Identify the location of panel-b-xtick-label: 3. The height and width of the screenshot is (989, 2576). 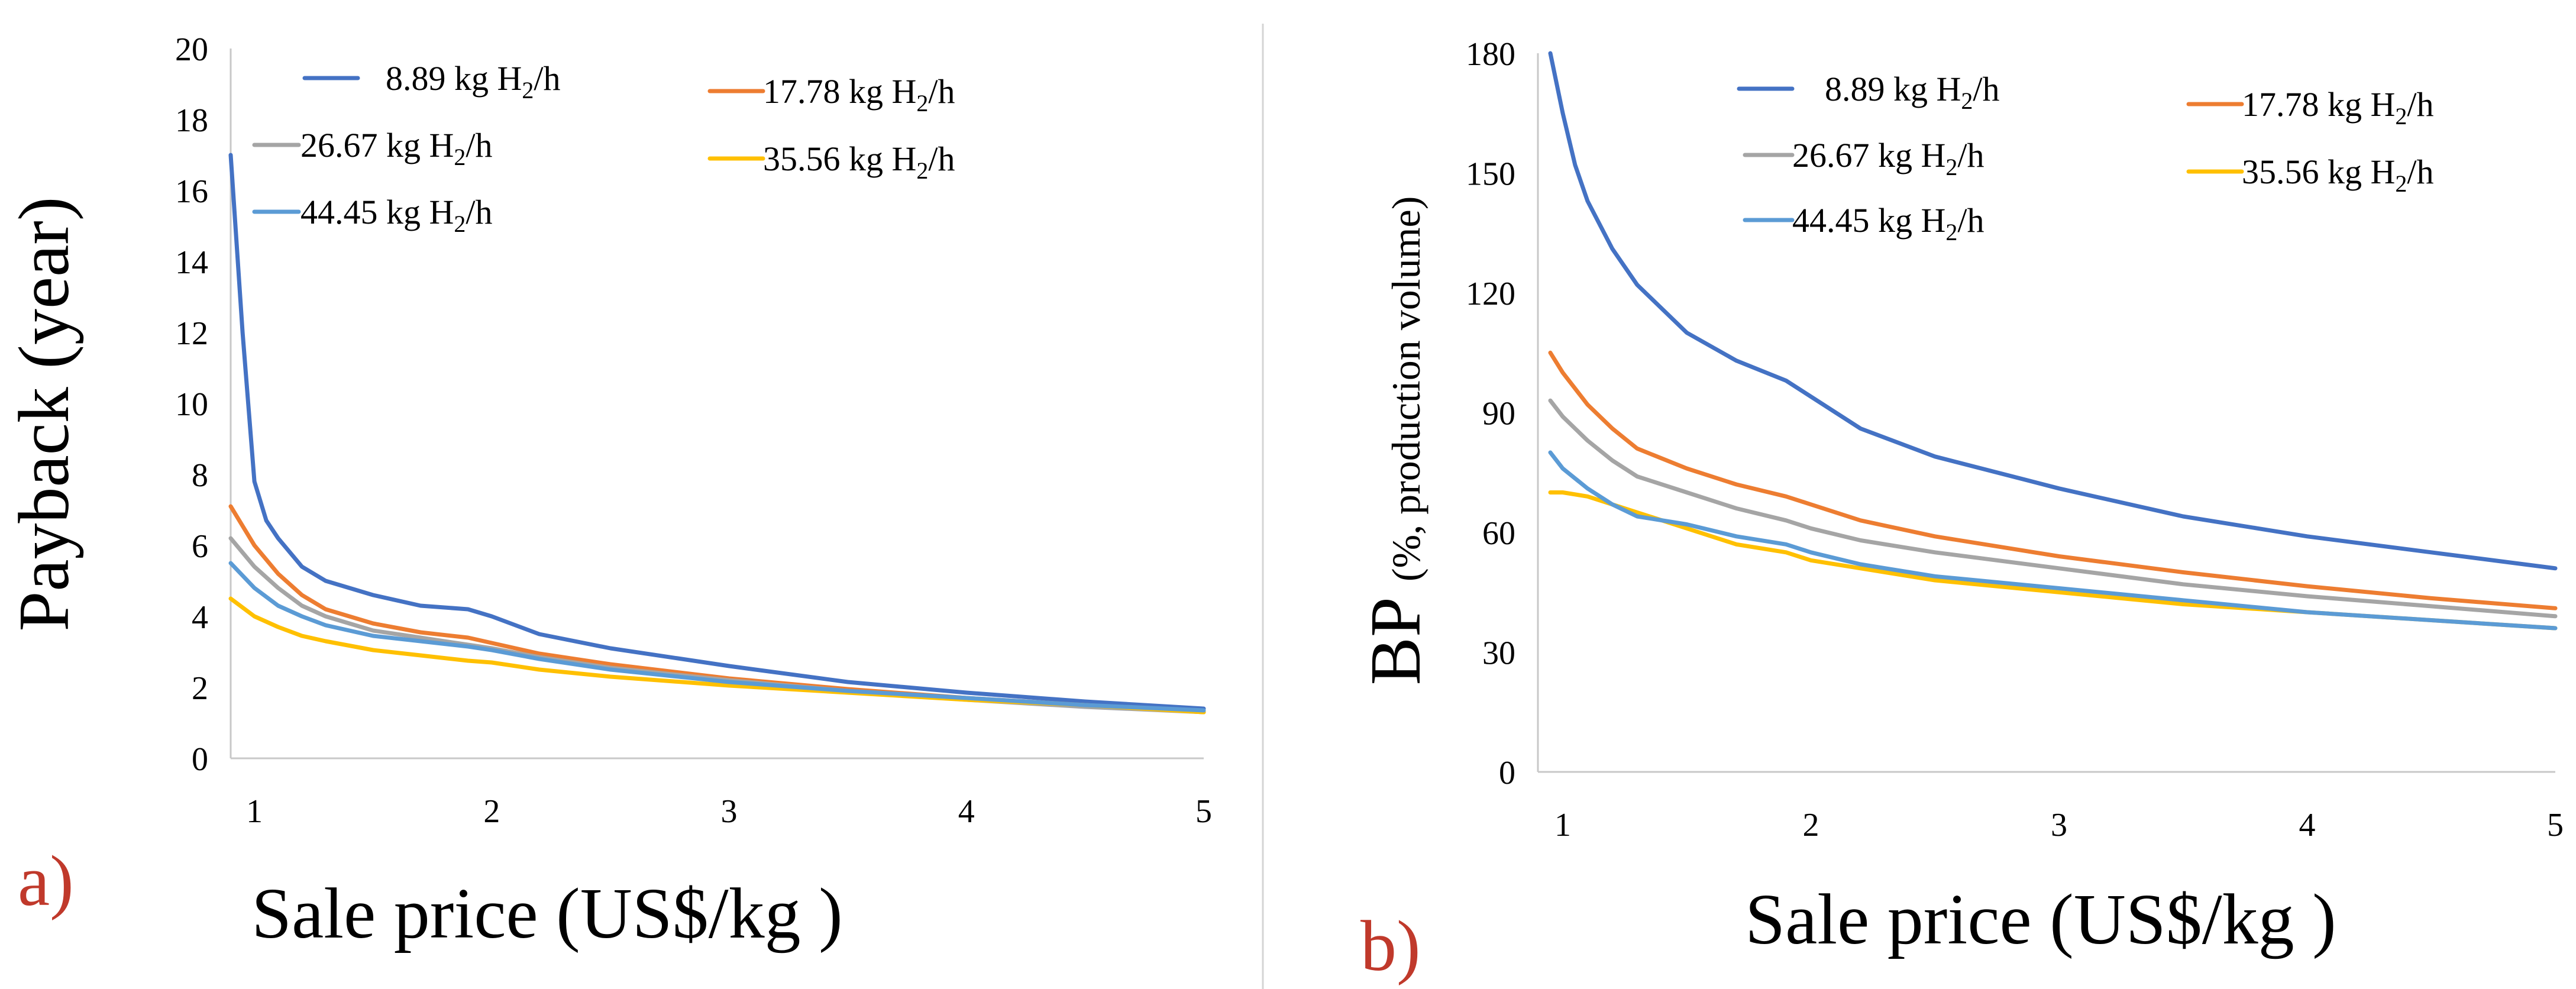
(2059, 825).